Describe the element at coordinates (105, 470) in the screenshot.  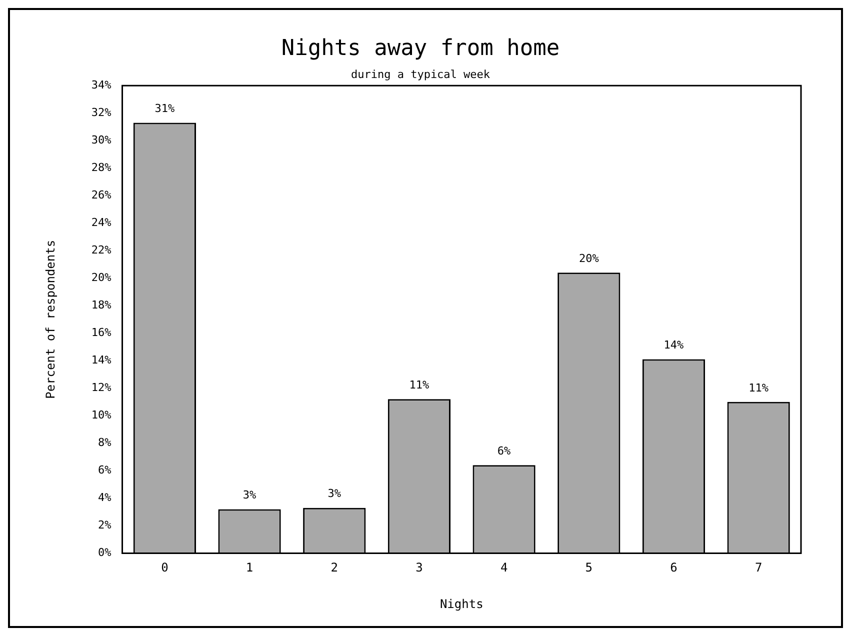
I see `y-tick-label: 6%` at that location.